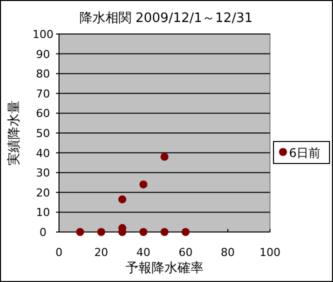 The image size is (333, 282). Describe the element at coordinates (14, 133) in the screenshot. I see `y-axis-title: 実績降水量` at that location.